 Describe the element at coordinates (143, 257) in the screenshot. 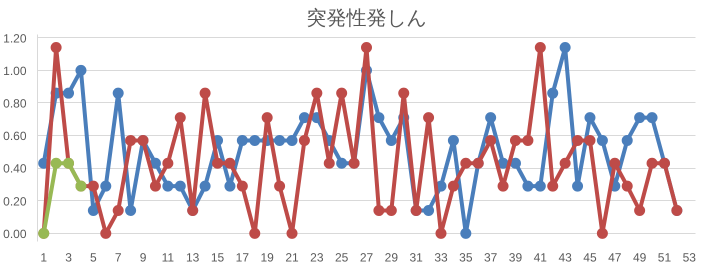

I see `x-tick-label: 9` at that location.